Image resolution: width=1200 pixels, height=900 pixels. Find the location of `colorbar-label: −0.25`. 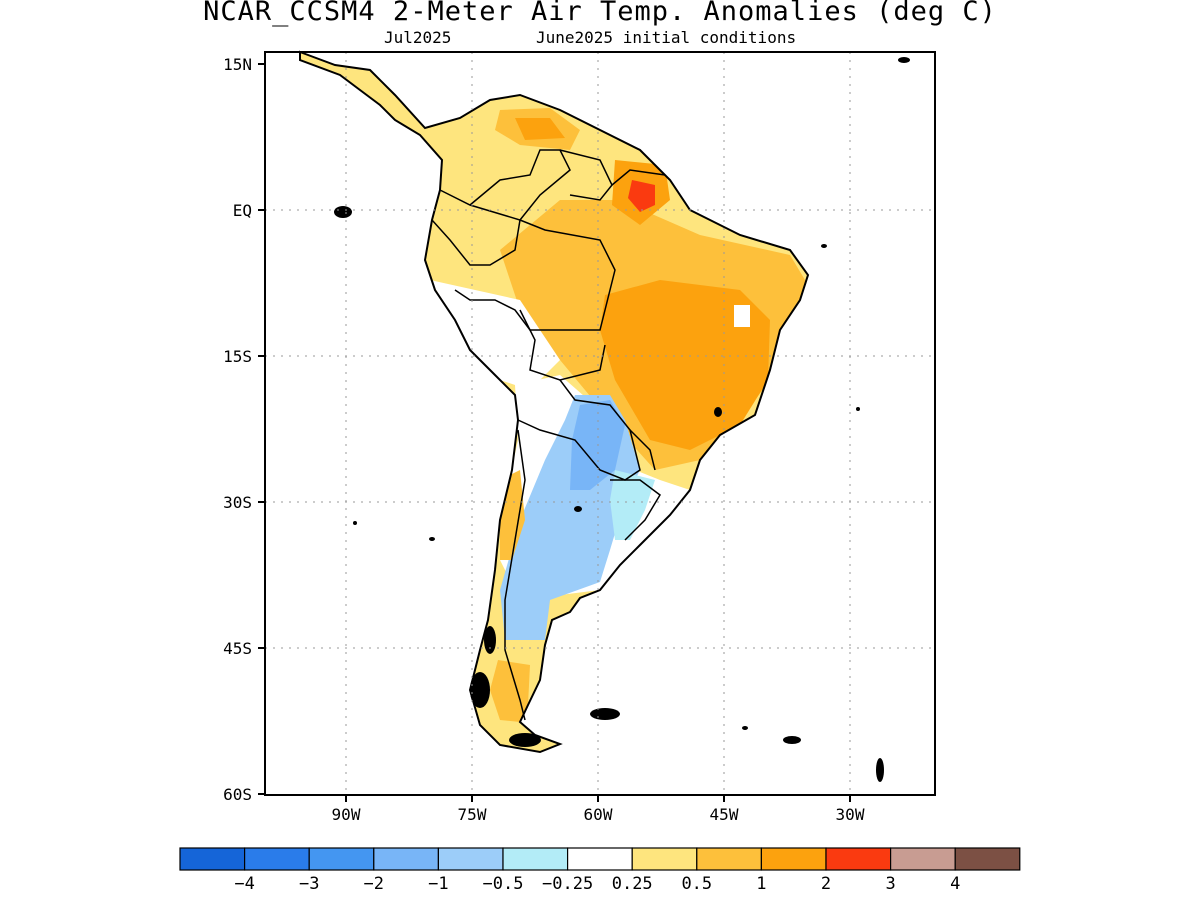

colorbar-label: −0.25 is located at coordinates (567, 884).